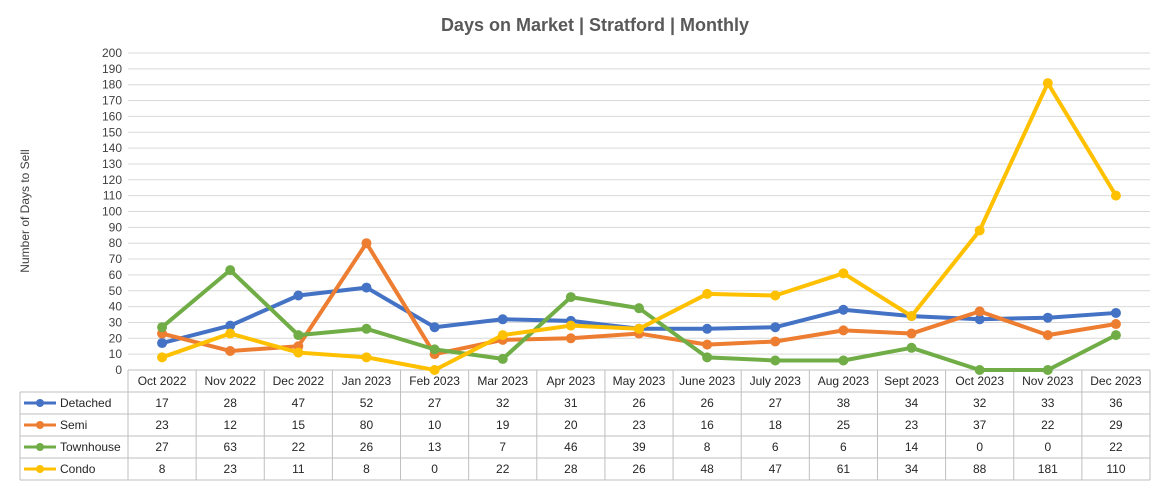  Describe the element at coordinates (843, 330) in the screenshot. I see `point-semi-aug-2023` at that location.